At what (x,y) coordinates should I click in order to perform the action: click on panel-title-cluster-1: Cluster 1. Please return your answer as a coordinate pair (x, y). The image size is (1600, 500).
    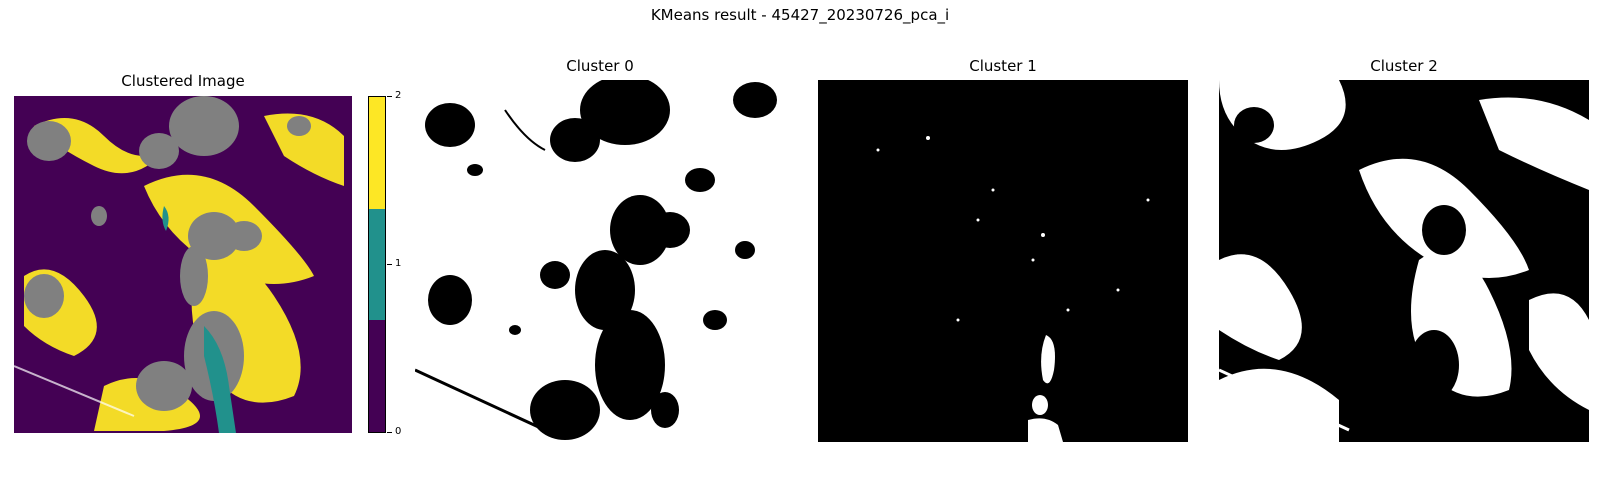
    Looking at the image, I should click on (1003, 66).